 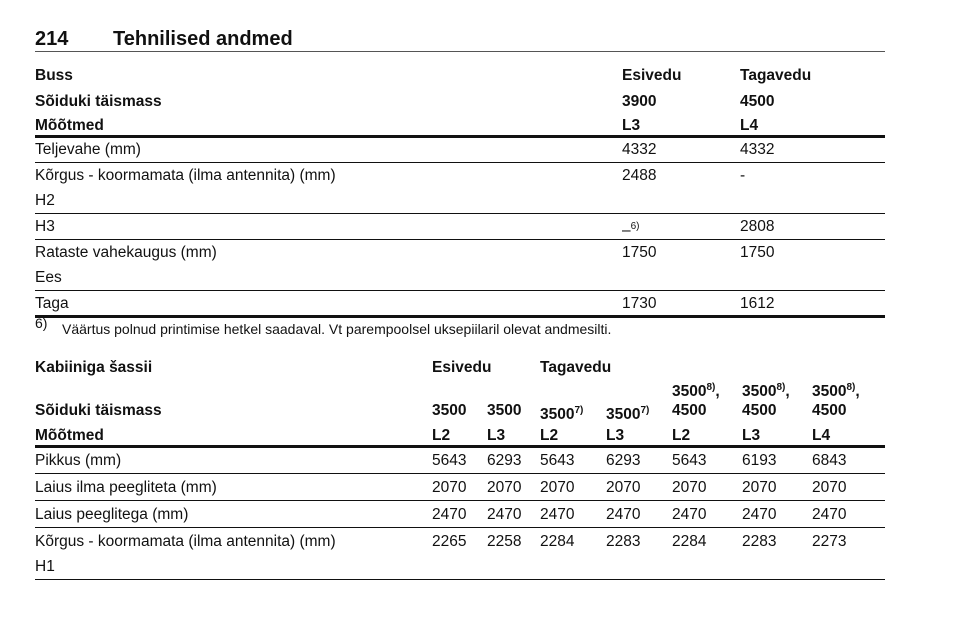 What do you see at coordinates (78, 460) in the screenshot?
I see `cell-text: Pikkus (mm)` at bounding box center [78, 460].